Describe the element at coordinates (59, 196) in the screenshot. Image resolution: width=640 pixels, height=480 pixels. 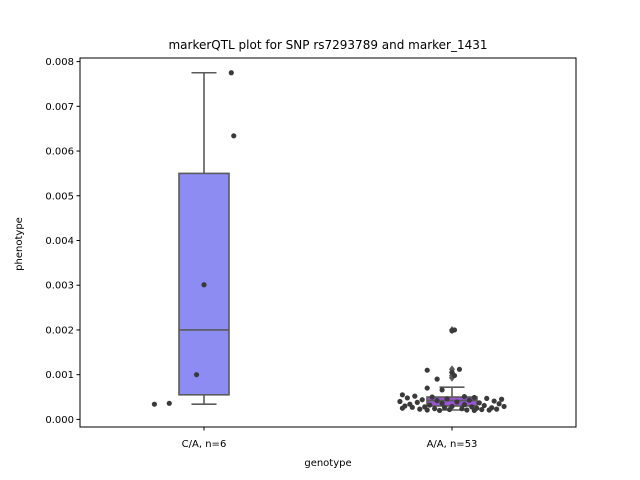
I see `y-tick-label: 0.005` at that location.